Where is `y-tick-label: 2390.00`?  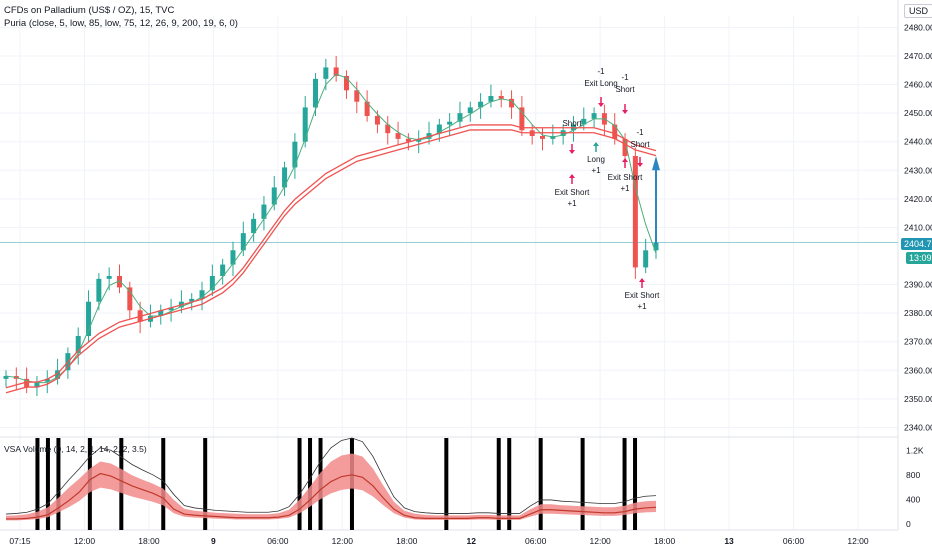 y-tick-label: 2390.00 is located at coordinates (918, 285).